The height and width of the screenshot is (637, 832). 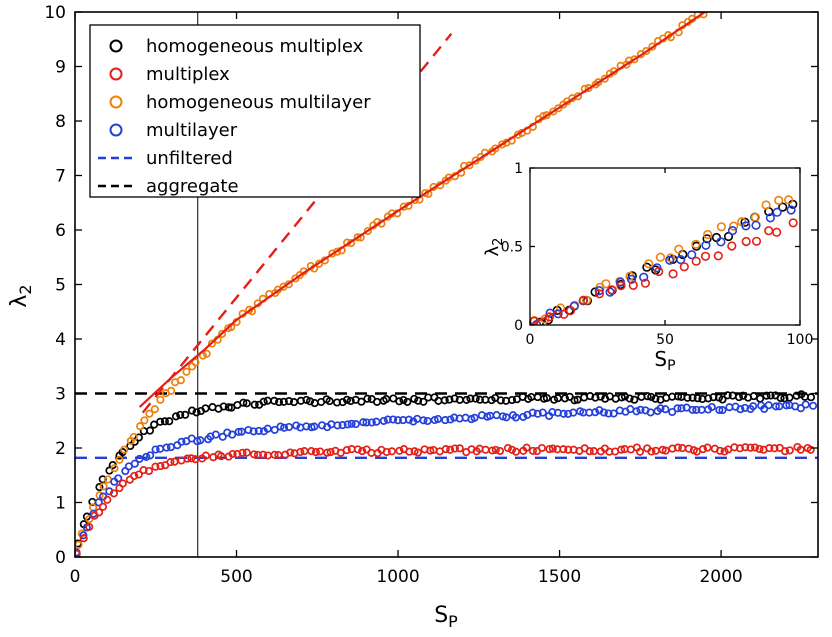 I want to click on legend-label-homogeneous-multilayer: homogeneous multilayer, so click(x=258, y=102).